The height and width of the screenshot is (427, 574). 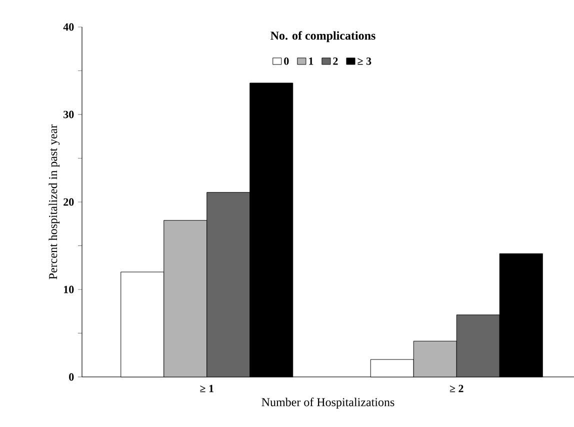 What do you see at coordinates (311, 61) in the screenshot?
I see `legend-label: 1` at bounding box center [311, 61].